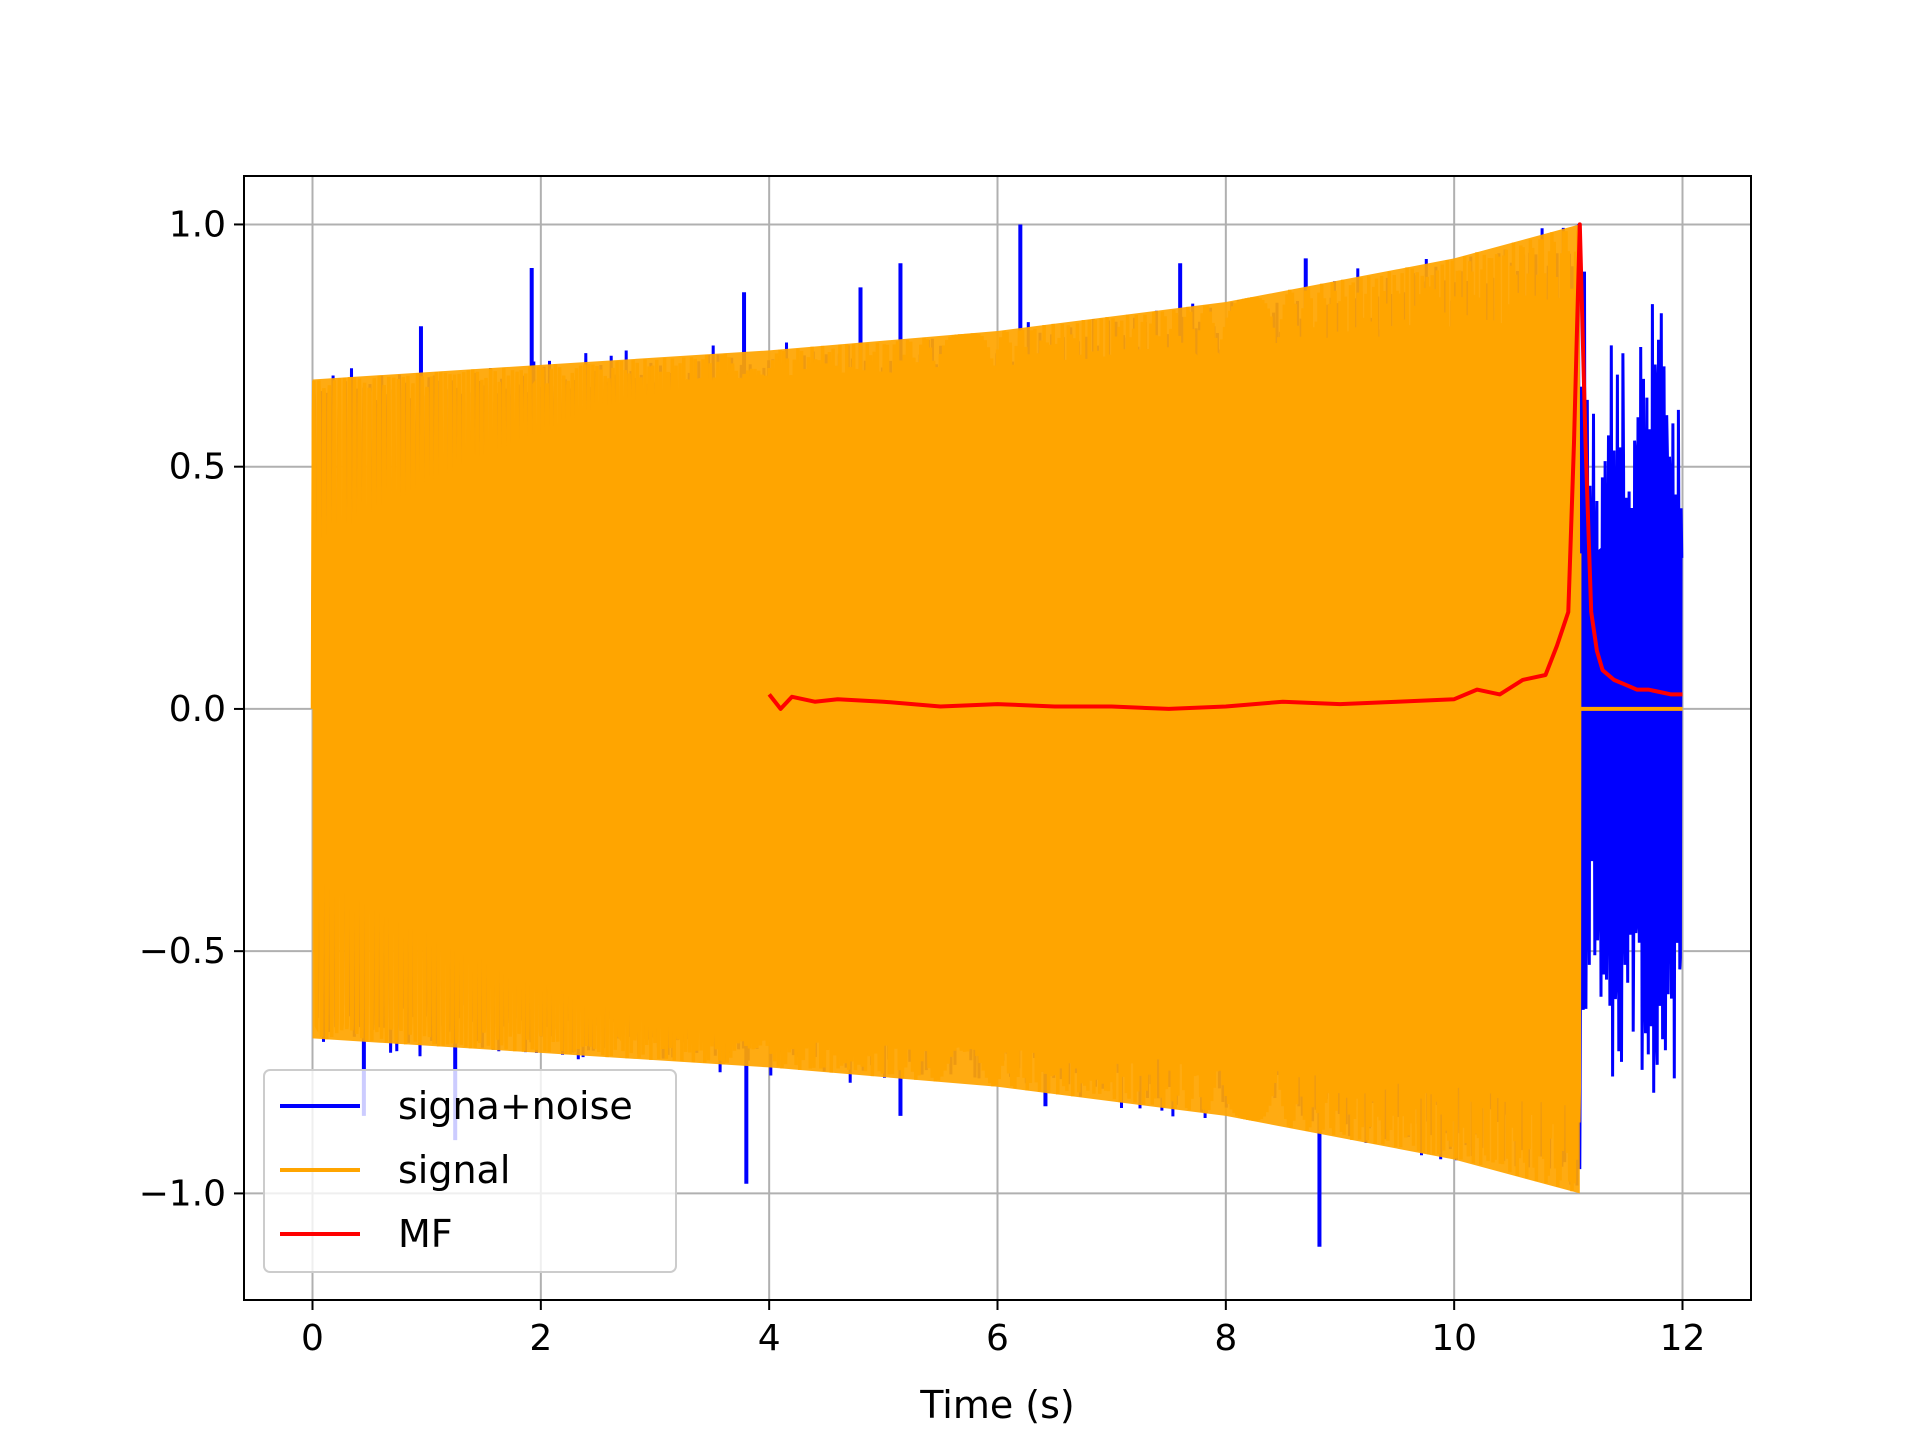 This screenshot has height=1440, width=1920. I want to click on legend: signa+noise signal MF, so click(470, 1171).